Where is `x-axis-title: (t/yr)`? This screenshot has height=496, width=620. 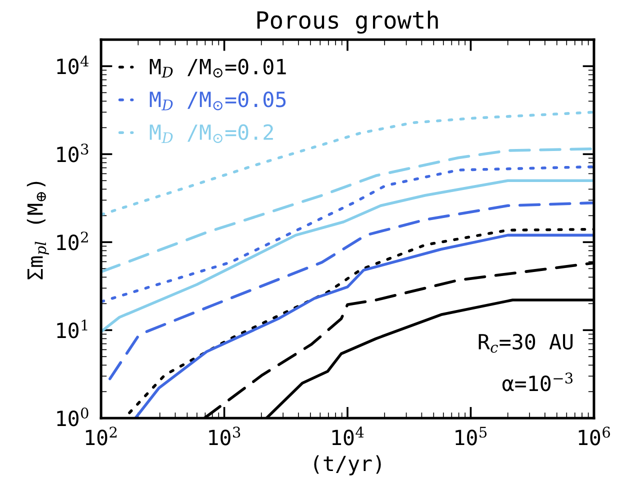
x-axis-title: (t/yr) is located at coordinates (347, 465).